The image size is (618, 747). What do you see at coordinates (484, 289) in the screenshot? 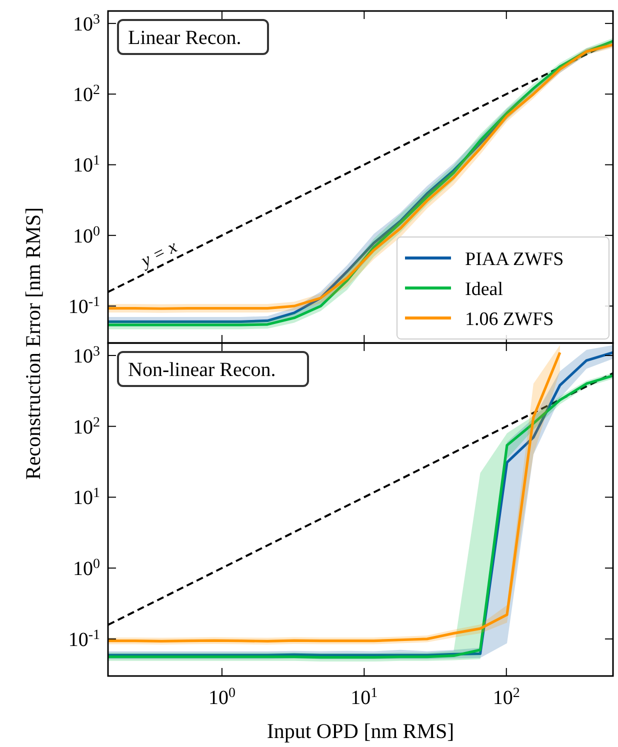
I see `legend-label: Ideal` at bounding box center [484, 289].